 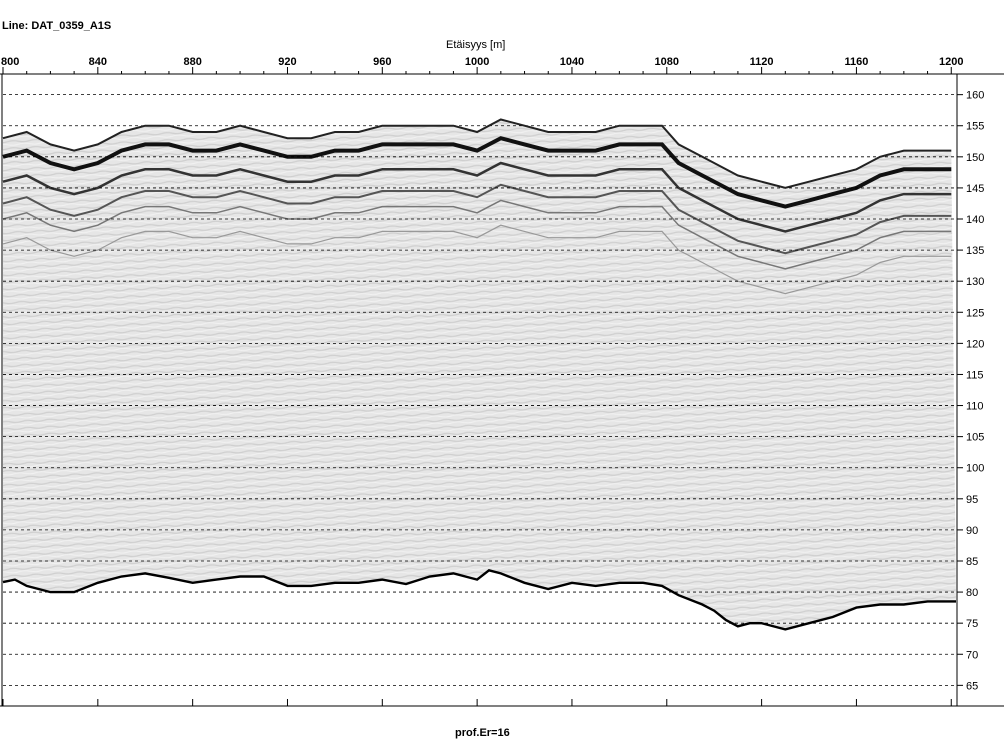 What do you see at coordinates (975, 251) in the screenshot?
I see `y-tick-label: 135` at bounding box center [975, 251].